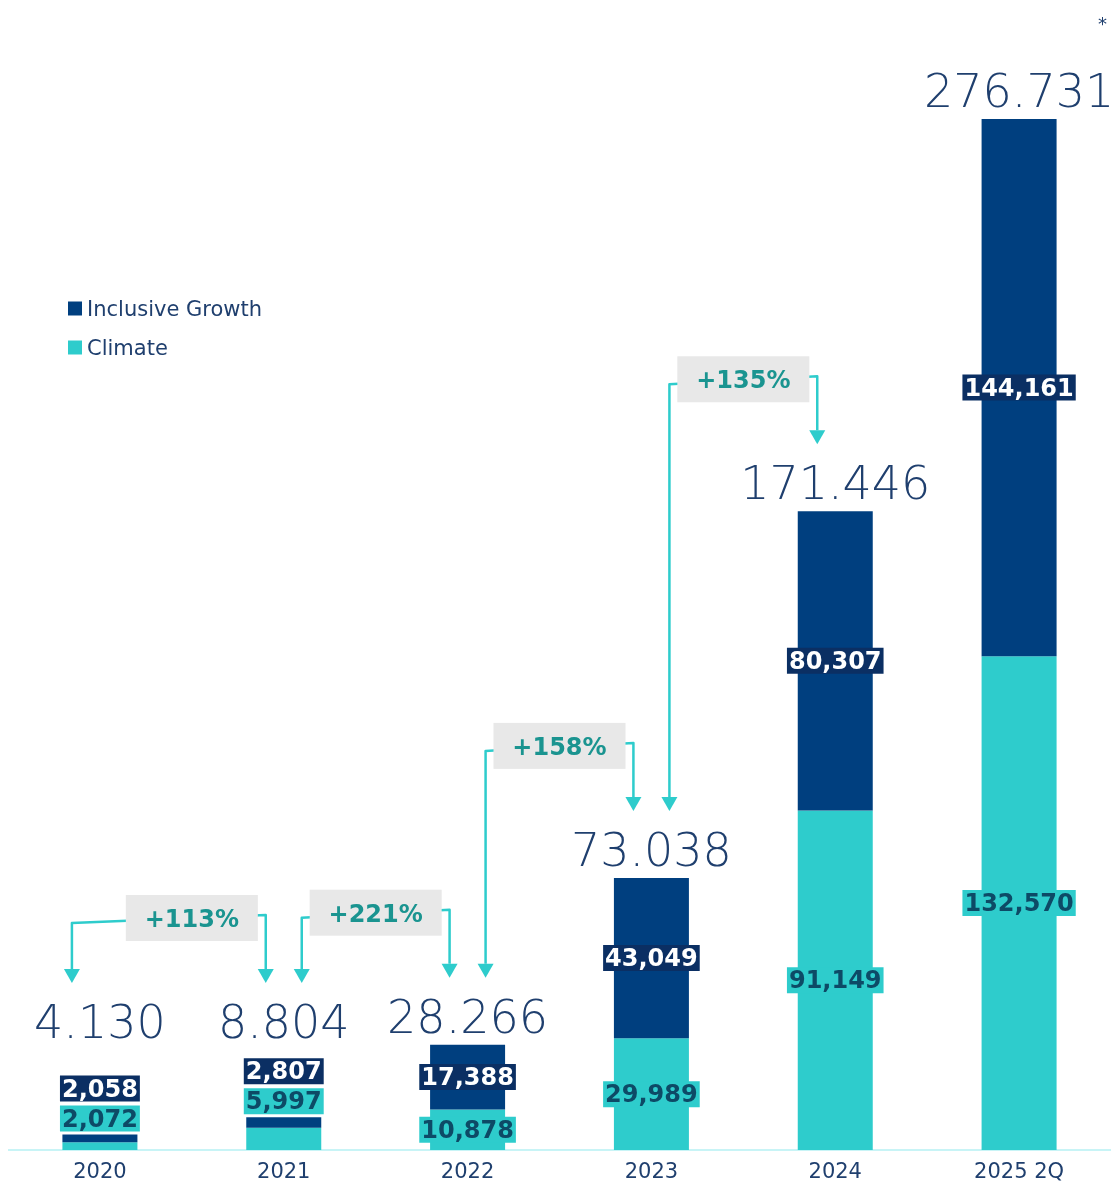 This screenshot has height=1198, width=1119. I want to click on annotation: 171.446, so click(835, 483).